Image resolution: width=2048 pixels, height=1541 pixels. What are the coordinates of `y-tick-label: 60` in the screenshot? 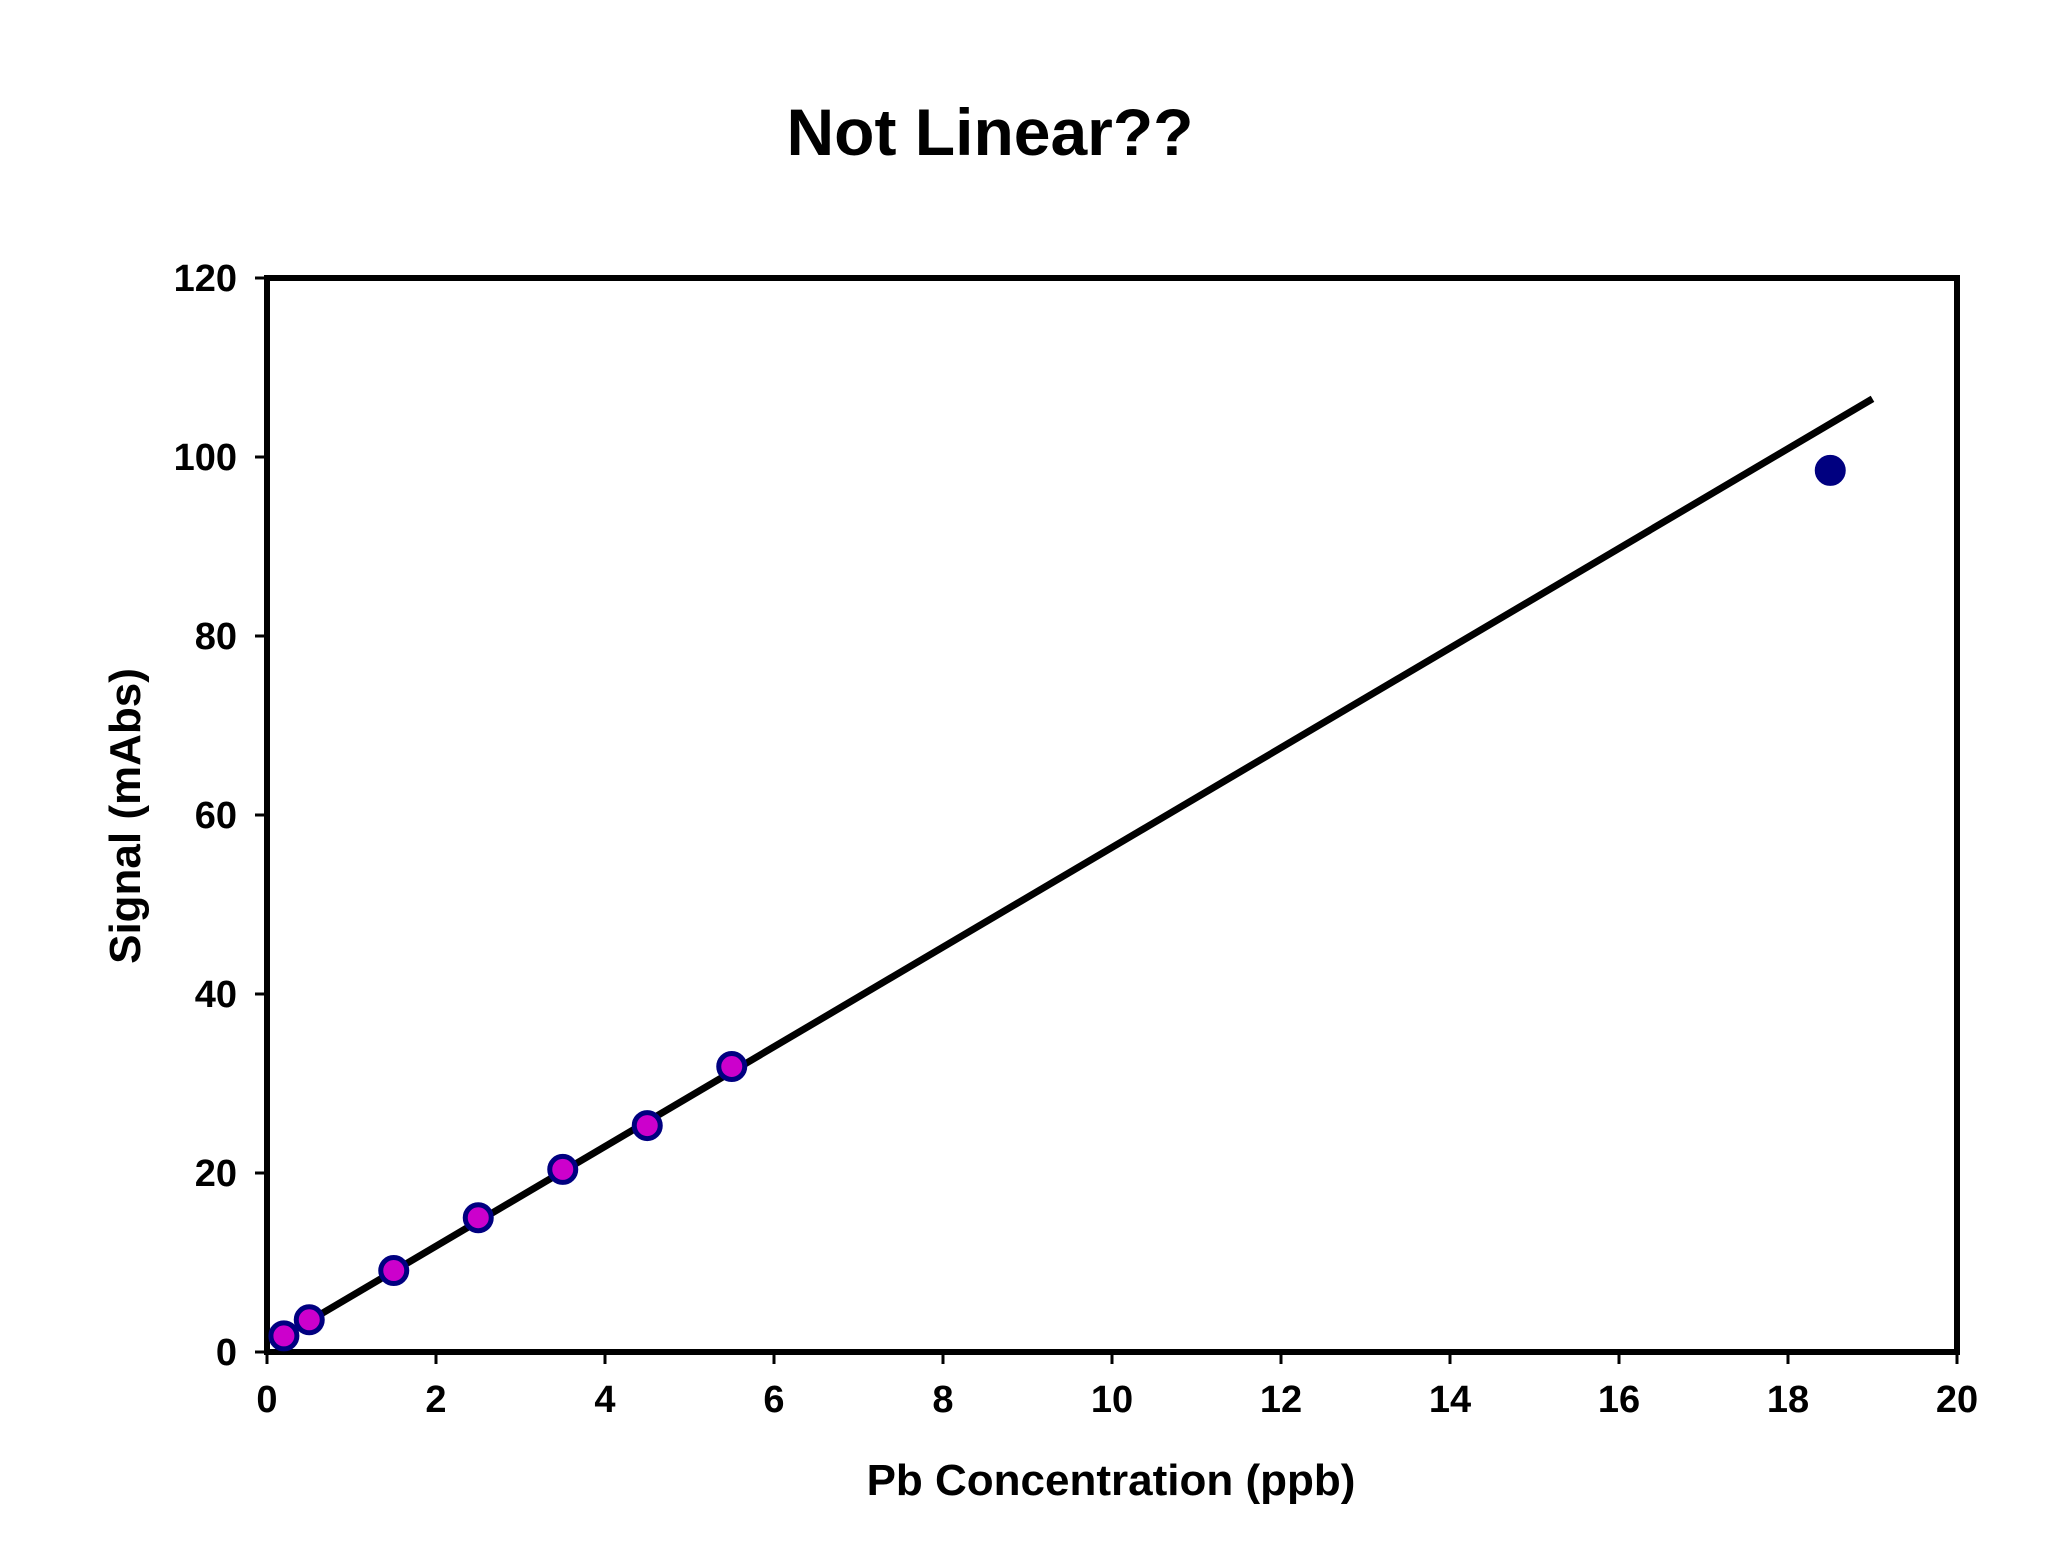 It's located at (216, 816).